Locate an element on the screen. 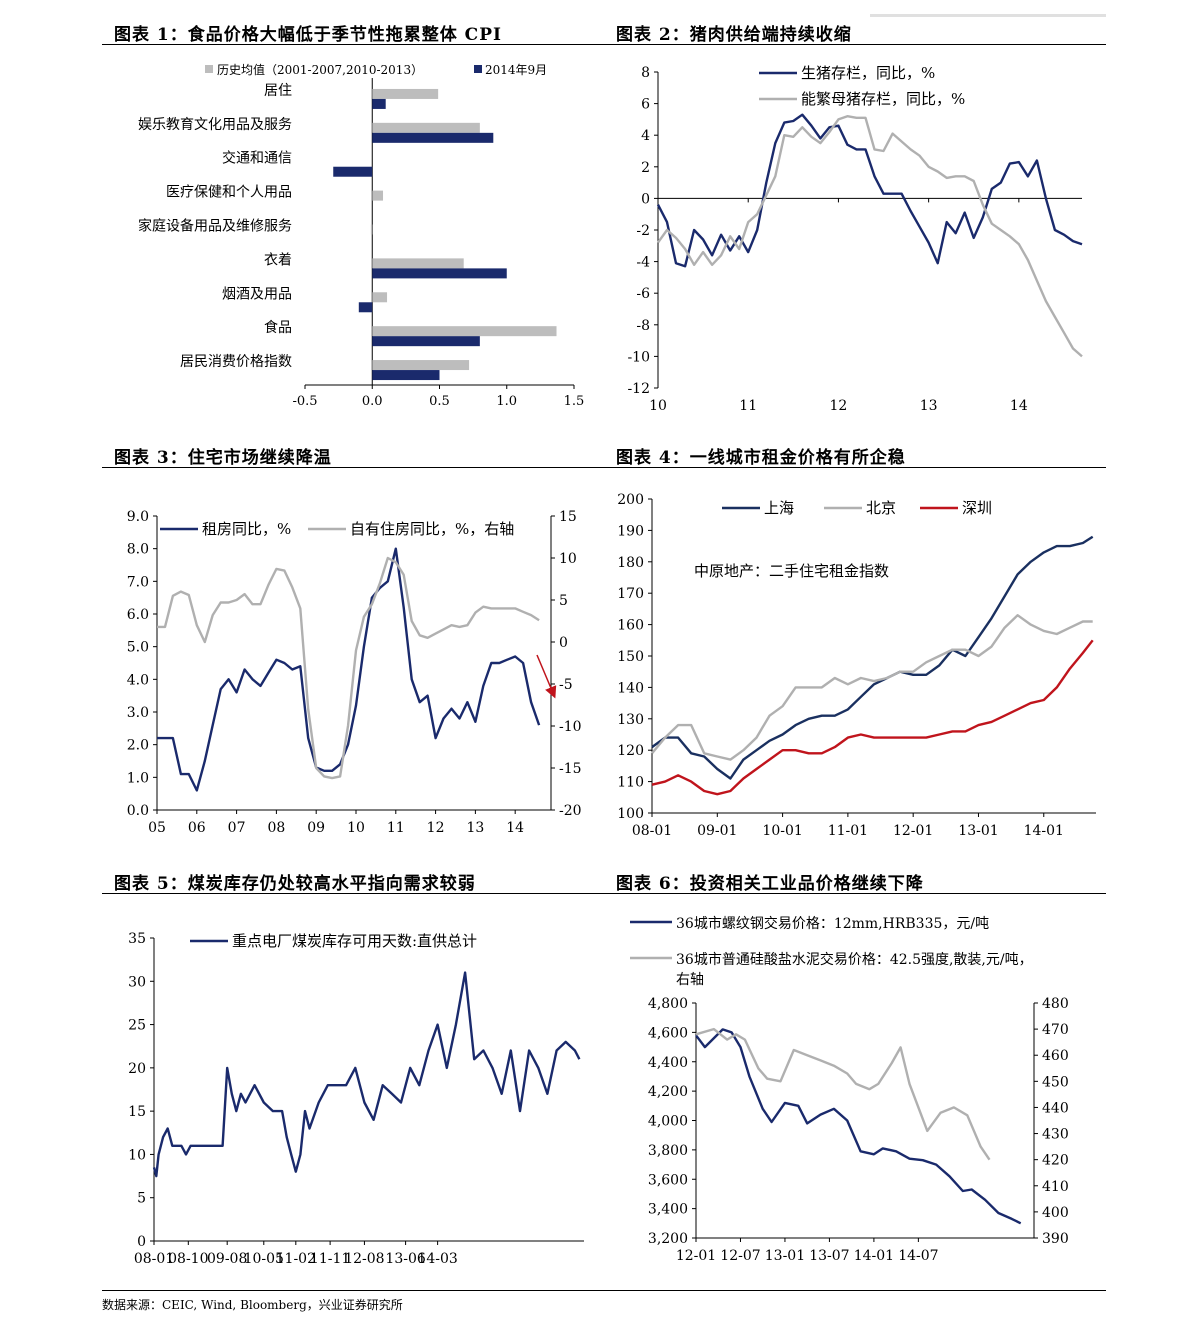  x-tick-label: 14-03 is located at coordinates (437, 1259).